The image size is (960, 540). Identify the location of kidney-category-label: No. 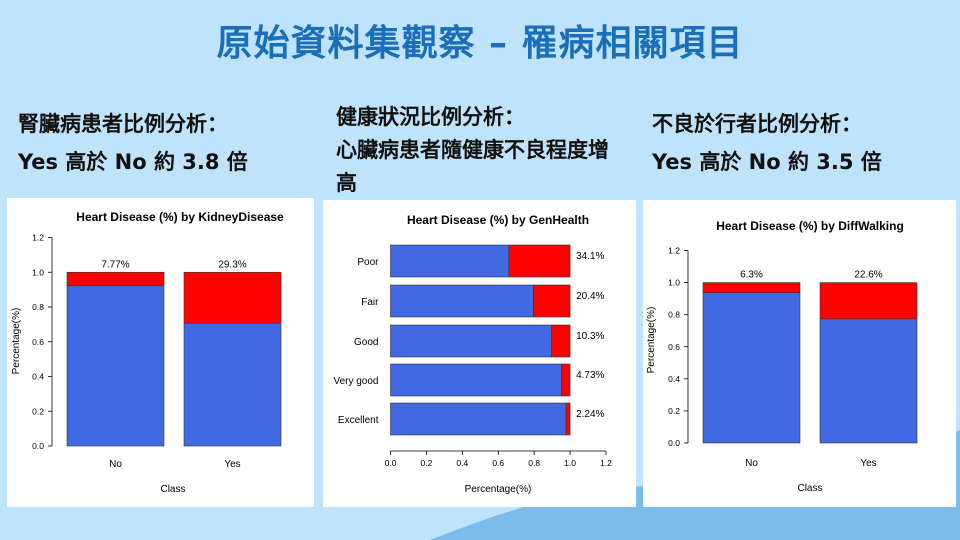
(115, 464).